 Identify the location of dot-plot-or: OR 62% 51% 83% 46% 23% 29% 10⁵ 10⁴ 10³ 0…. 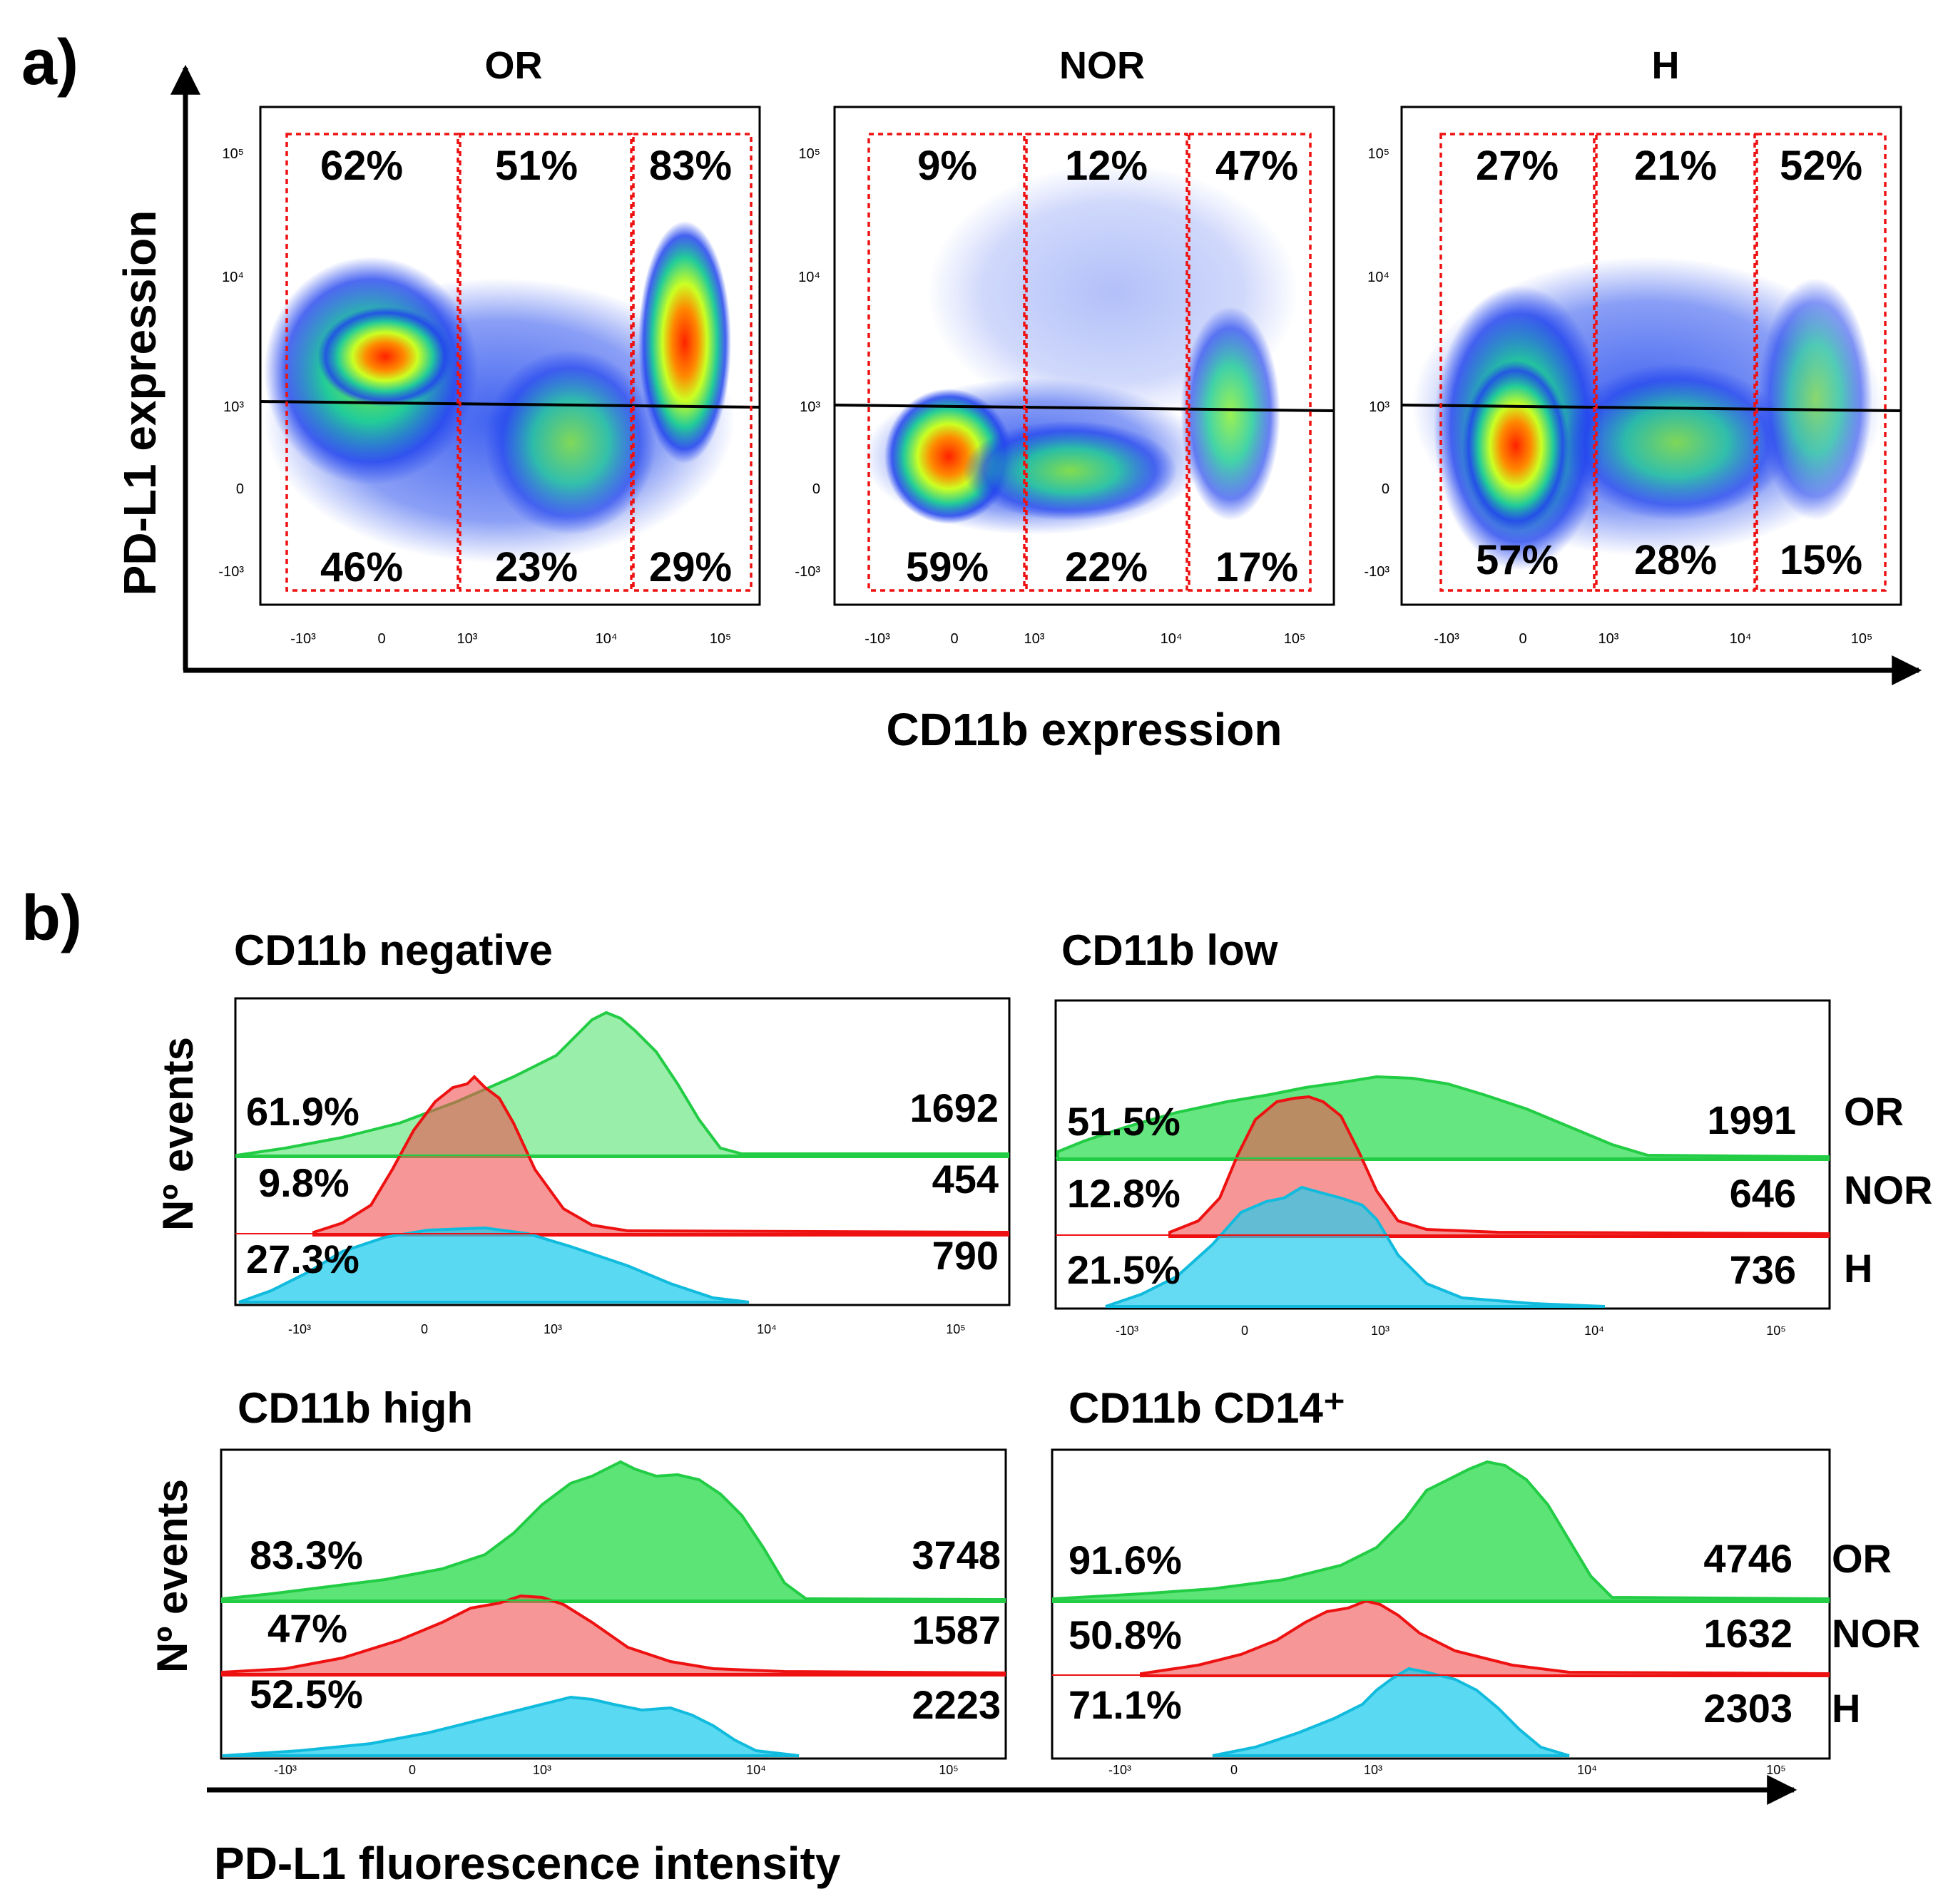
(489, 345).